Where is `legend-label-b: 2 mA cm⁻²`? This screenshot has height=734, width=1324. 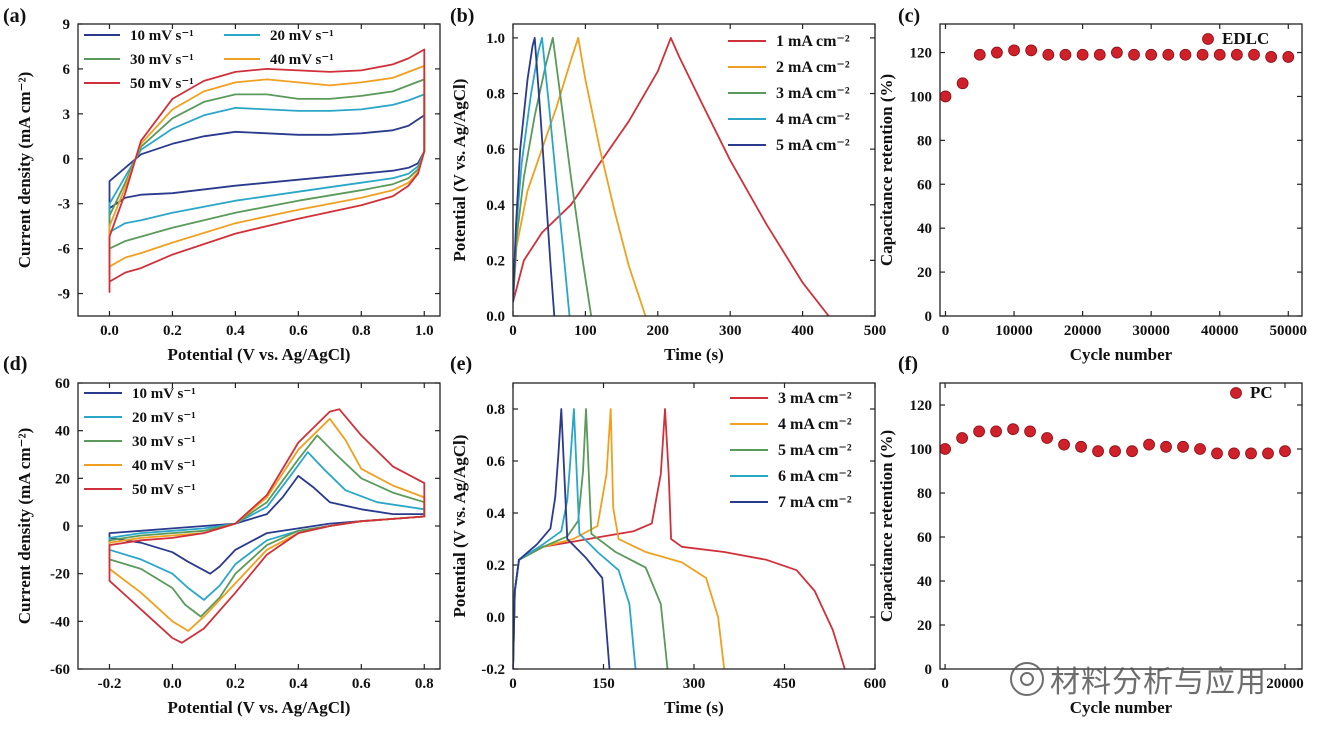
legend-label-b: 2 mA cm⁻² is located at coordinates (813, 67).